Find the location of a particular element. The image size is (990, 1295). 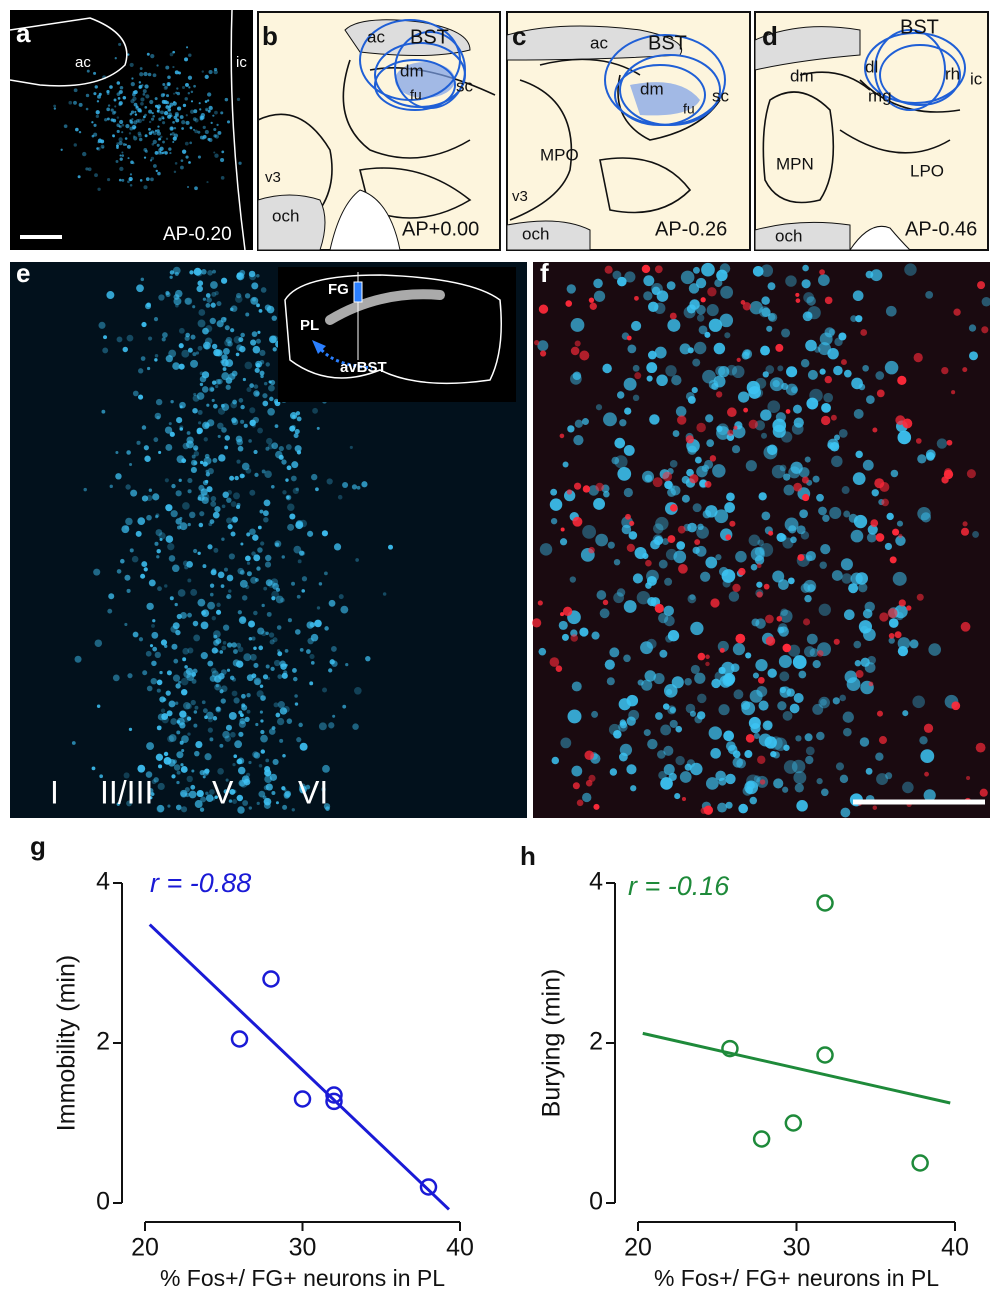

trendline is located at coordinates (299, 1067).